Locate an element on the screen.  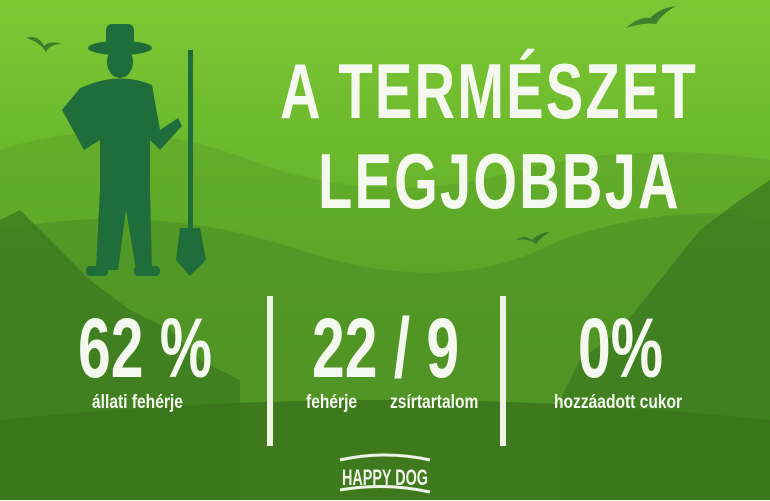
stat-value-added-sugar: 0% is located at coordinates (620, 348).